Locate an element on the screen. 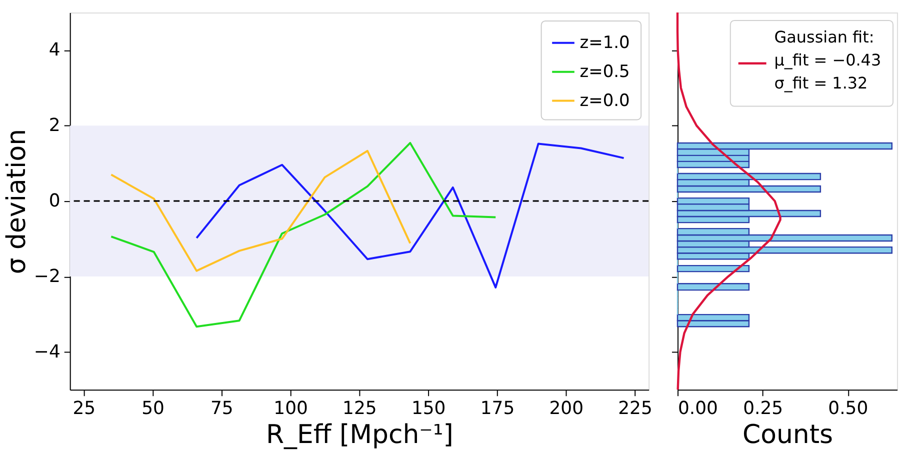 This screenshot has height=451, width=901. x-tick-label: 200 is located at coordinates (566, 409).